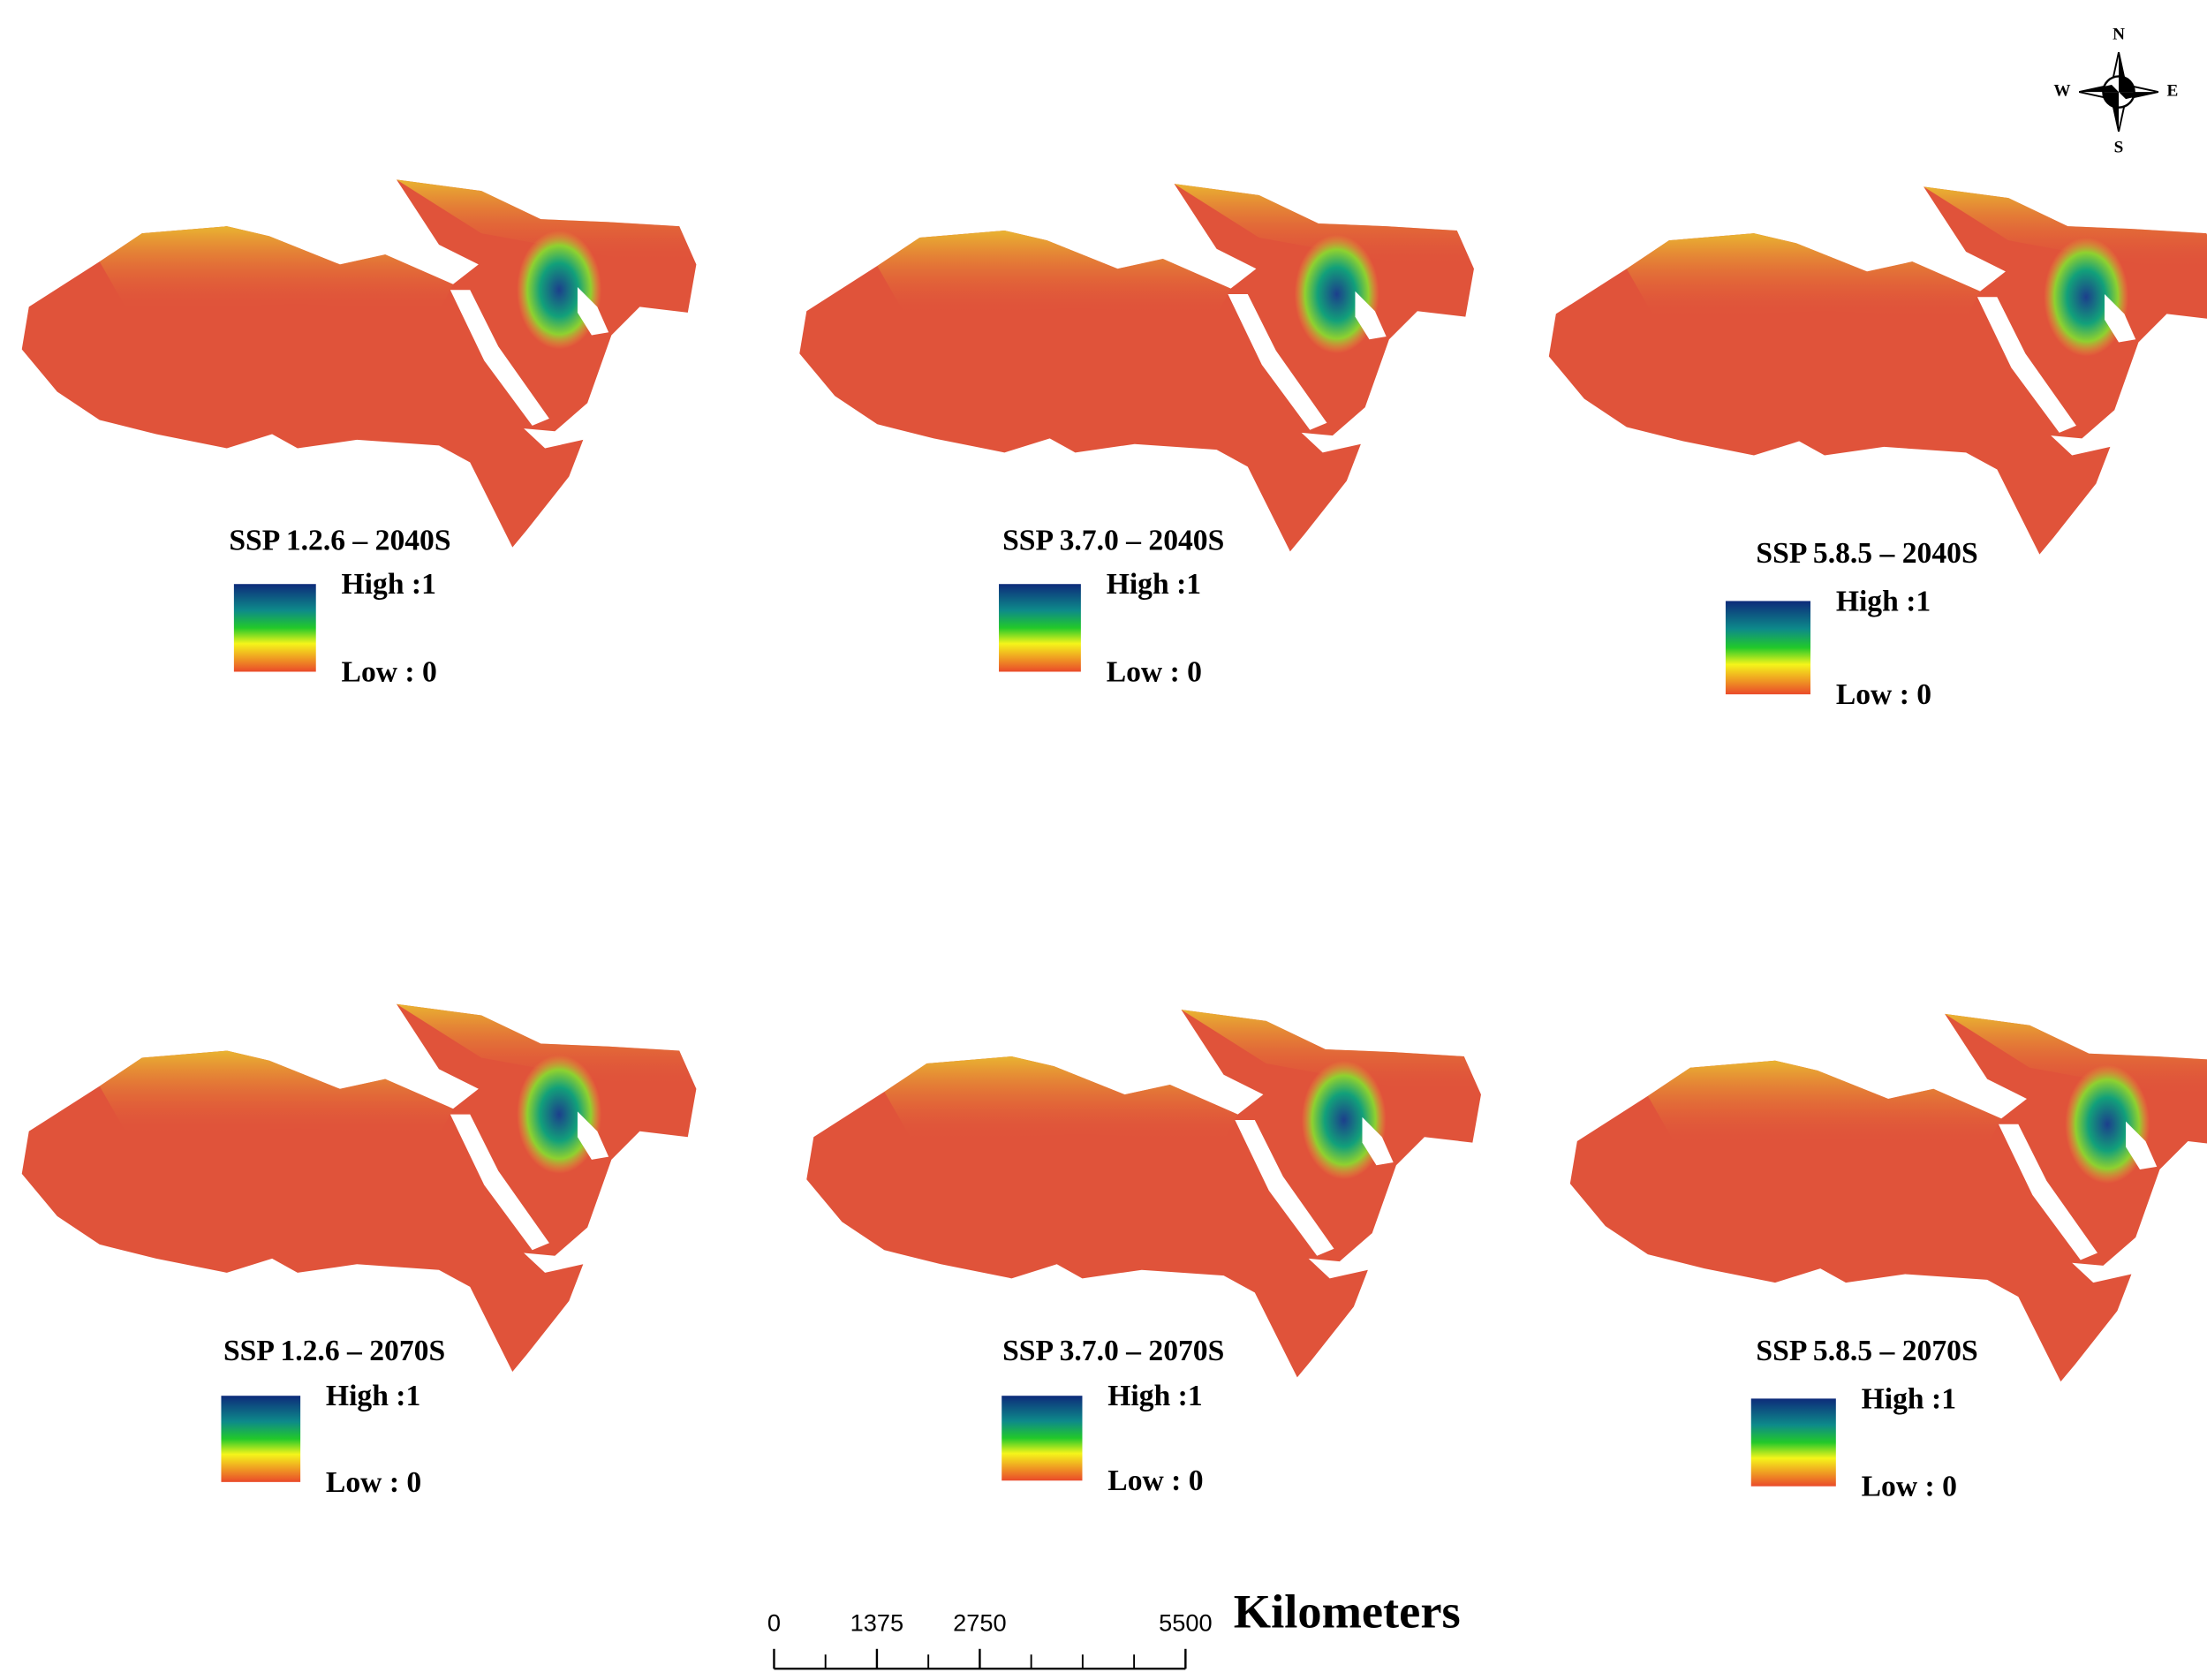  Describe the element at coordinates (1866, 1351) in the screenshot. I see `panel-title: SSP 5.8.5 – 2070S` at that location.